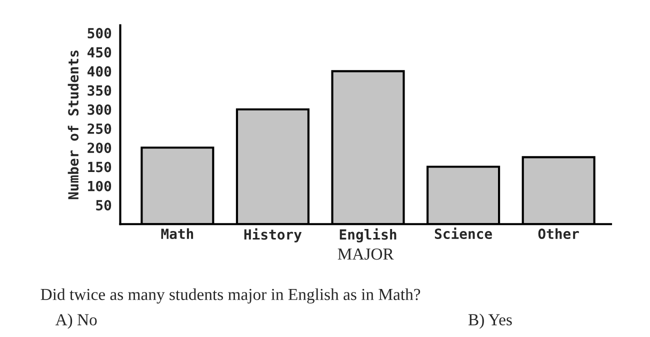 This screenshot has width=650, height=337. Describe the element at coordinates (273, 235) in the screenshot. I see `x-tick-label: History` at that location.